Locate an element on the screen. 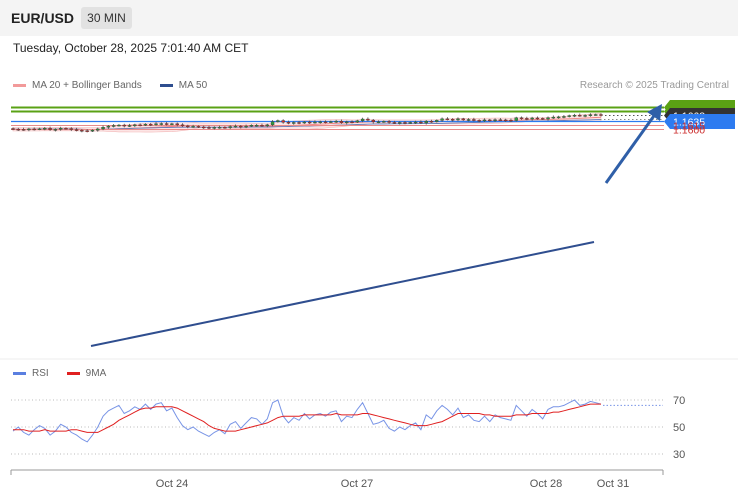 The image size is (738, 500). ma9-legend-label: 9MA is located at coordinates (96, 373).